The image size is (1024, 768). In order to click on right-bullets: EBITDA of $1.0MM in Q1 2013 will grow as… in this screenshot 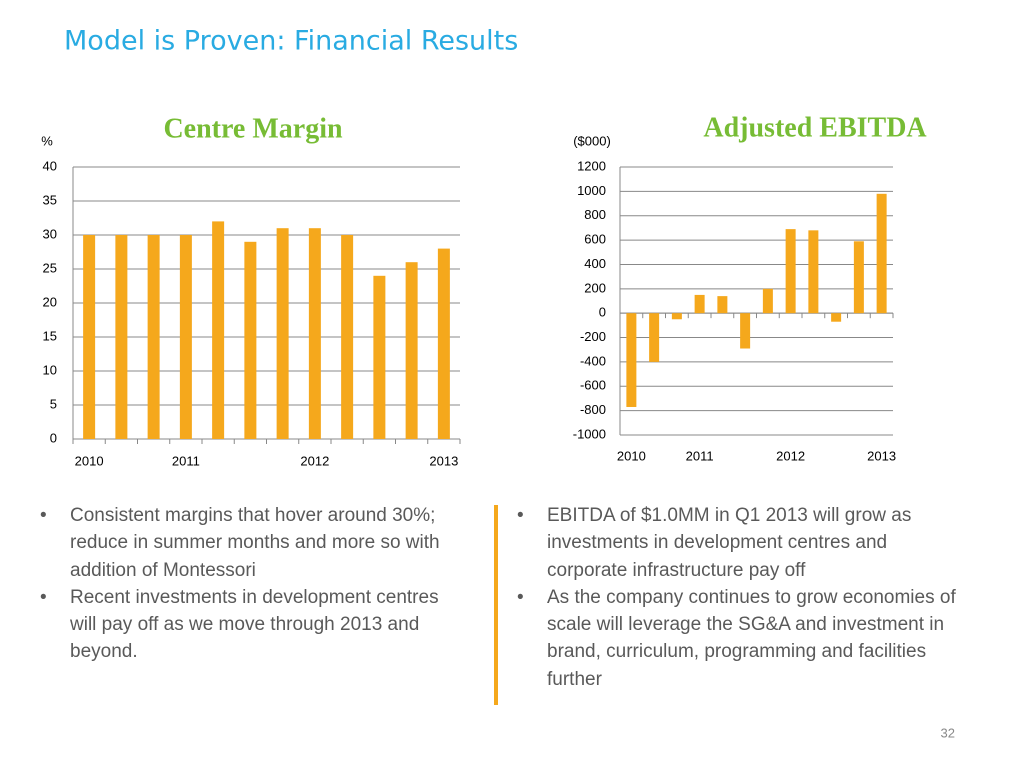, I will do `click(737, 597)`.